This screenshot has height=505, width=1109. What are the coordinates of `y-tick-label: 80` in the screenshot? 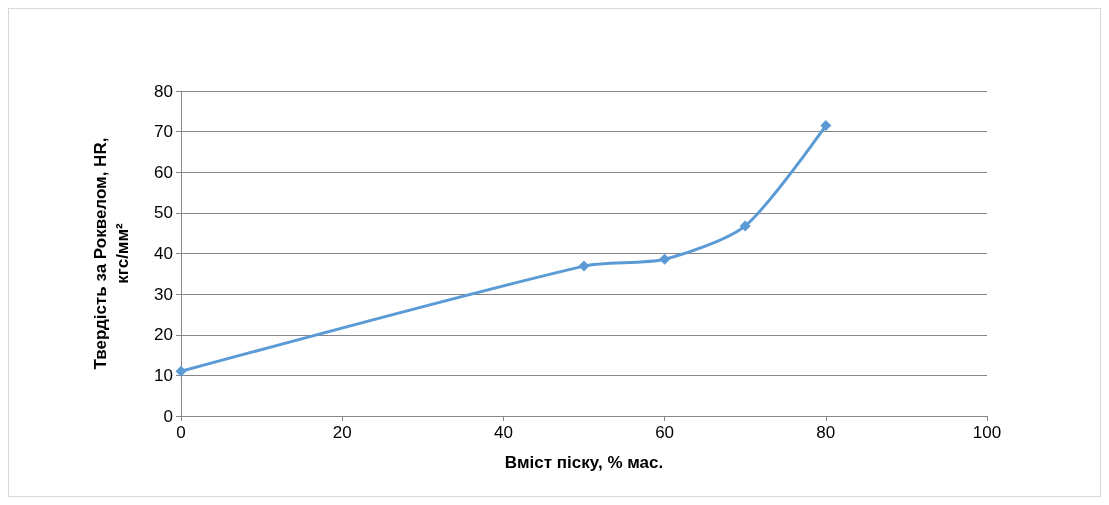 It's located at (163, 91).